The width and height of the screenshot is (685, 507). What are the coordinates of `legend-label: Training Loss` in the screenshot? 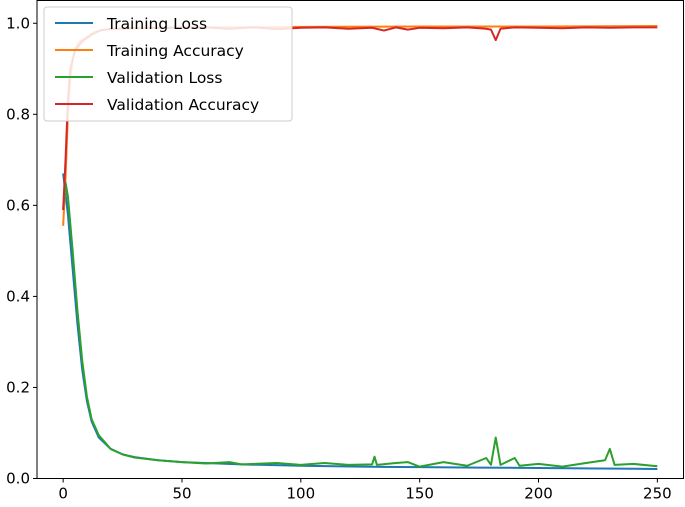 It's located at (156, 24).